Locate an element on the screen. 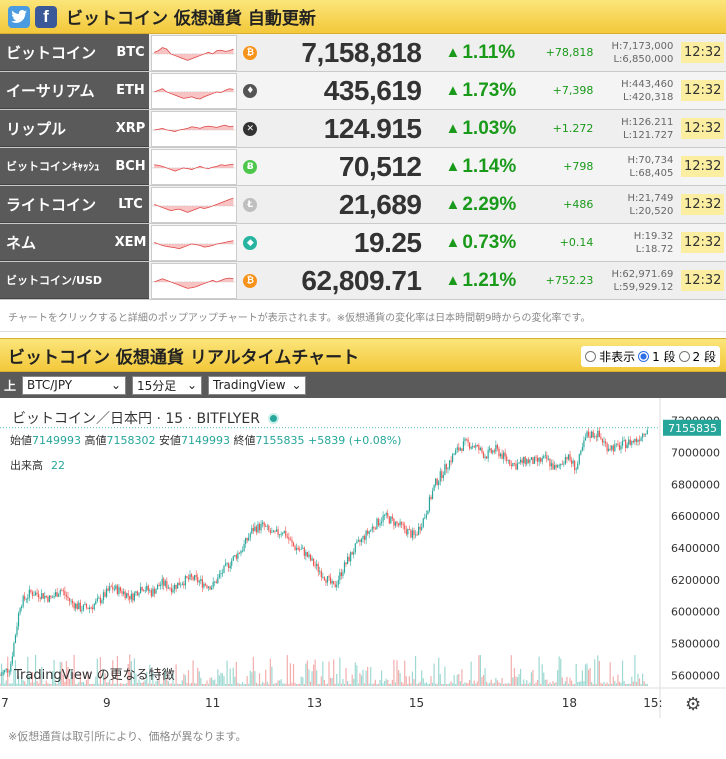 The image size is (726, 759). tradingview-watermark: TradingView の更なる特徴 is located at coordinates (94, 675).